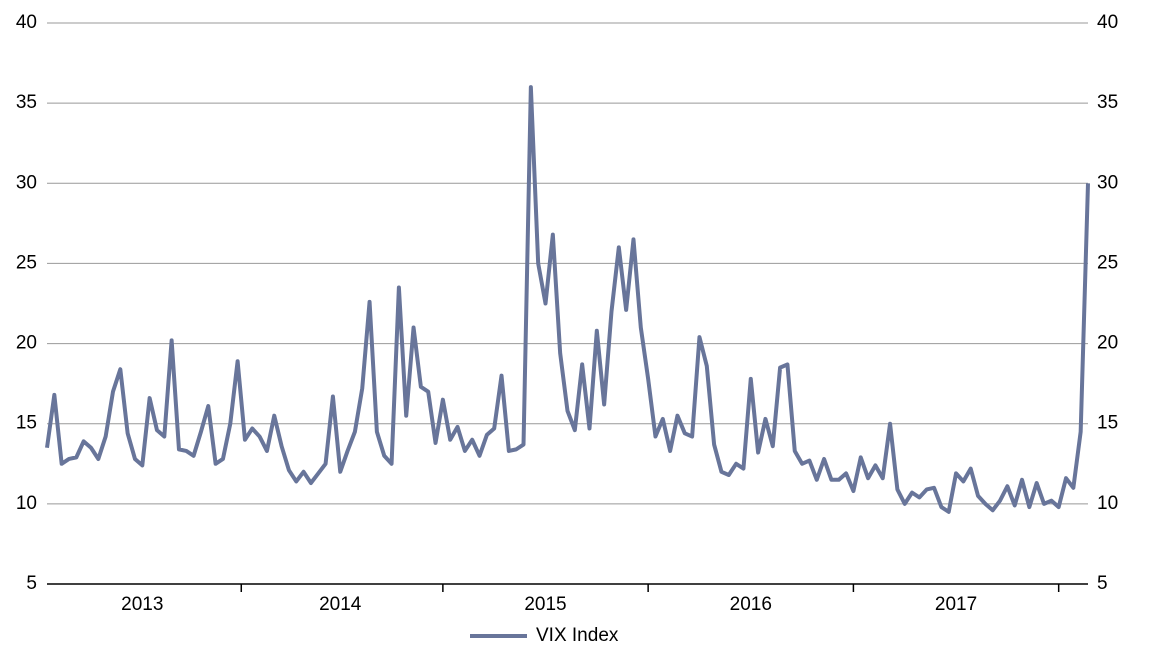  What do you see at coordinates (1107, 503) in the screenshot?
I see `y2-tick-label: 10` at bounding box center [1107, 503].